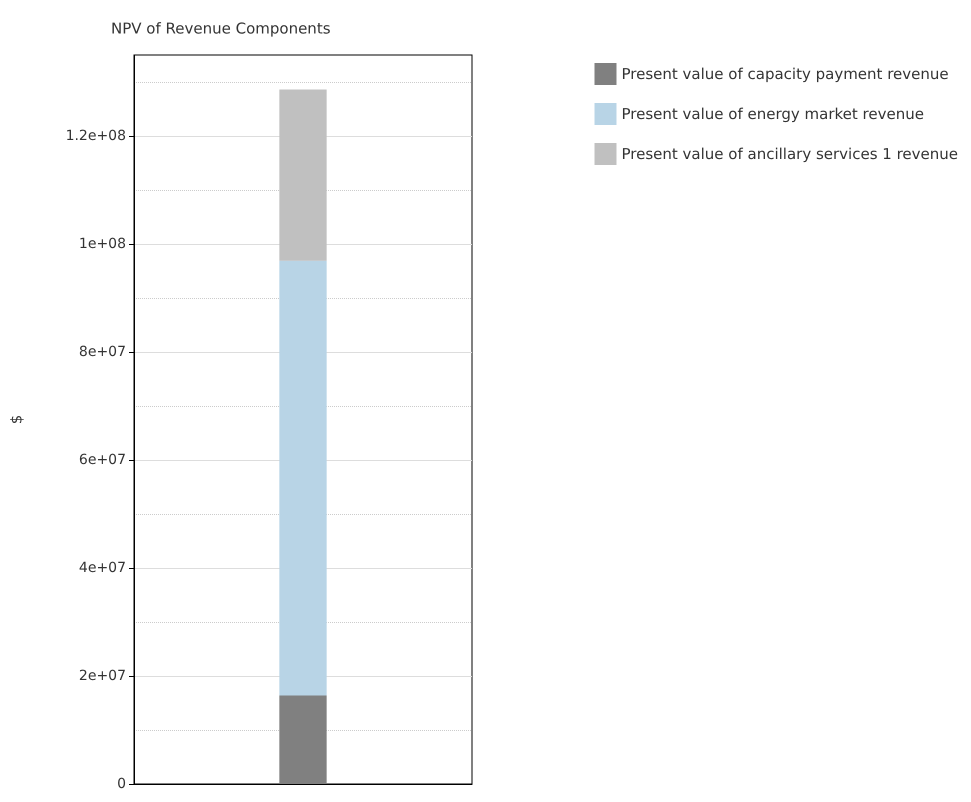 The width and height of the screenshot is (971, 802). I want to click on legend-label: Present value of capacity payment revenue, so click(785, 74).